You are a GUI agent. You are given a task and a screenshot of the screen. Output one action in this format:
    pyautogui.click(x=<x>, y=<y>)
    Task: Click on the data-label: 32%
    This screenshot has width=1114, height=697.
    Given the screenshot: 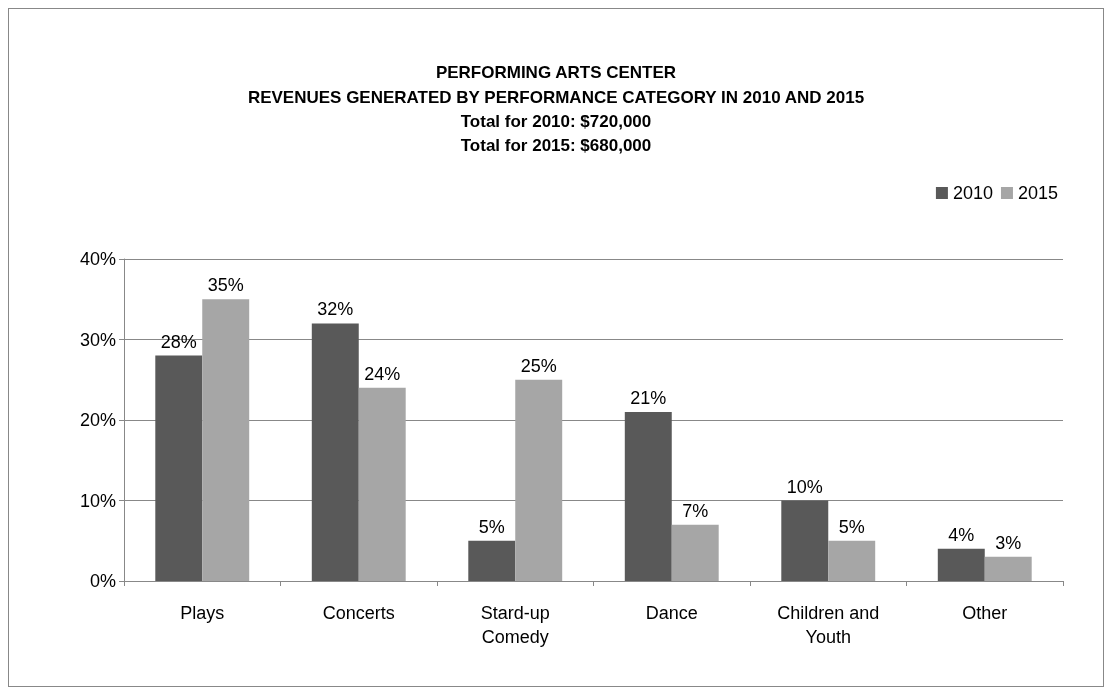 What is the action you would take?
    pyautogui.click(x=335, y=309)
    